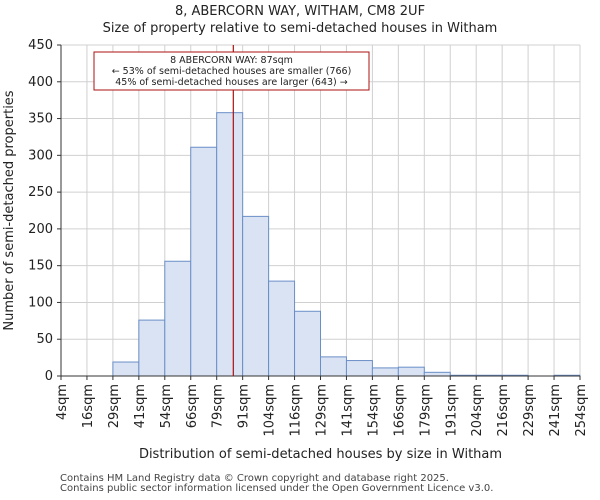 The image size is (600, 500). I want to click on y-tick-label: 200, so click(40, 229).